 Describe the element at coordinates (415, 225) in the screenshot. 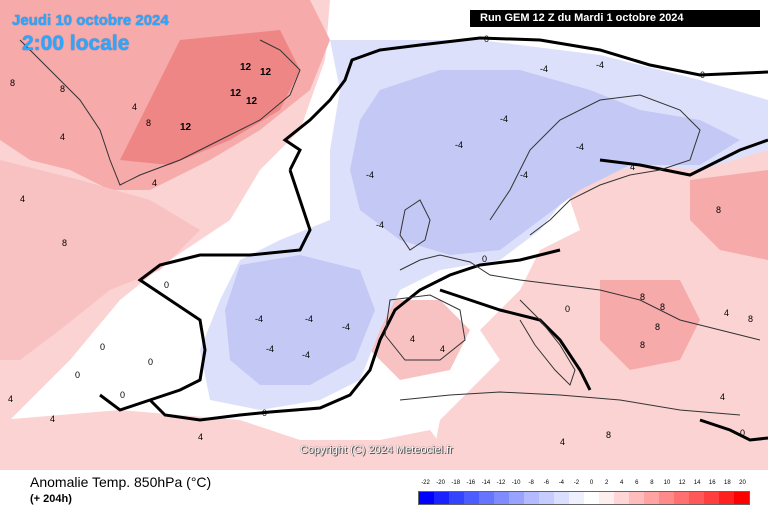

I see `coastline-britain` at that location.